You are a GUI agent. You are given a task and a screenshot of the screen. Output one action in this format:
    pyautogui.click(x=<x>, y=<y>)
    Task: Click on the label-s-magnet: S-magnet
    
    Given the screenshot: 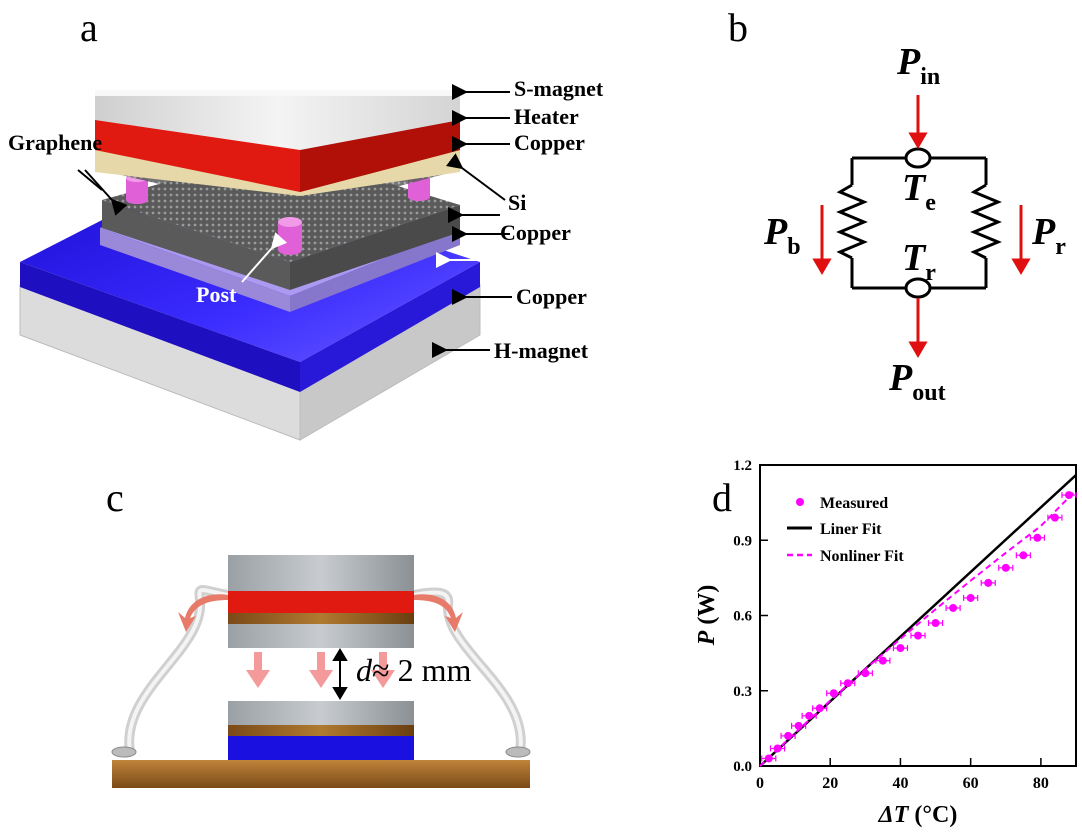 What is the action you would take?
    pyautogui.click(x=559, y=88)
    